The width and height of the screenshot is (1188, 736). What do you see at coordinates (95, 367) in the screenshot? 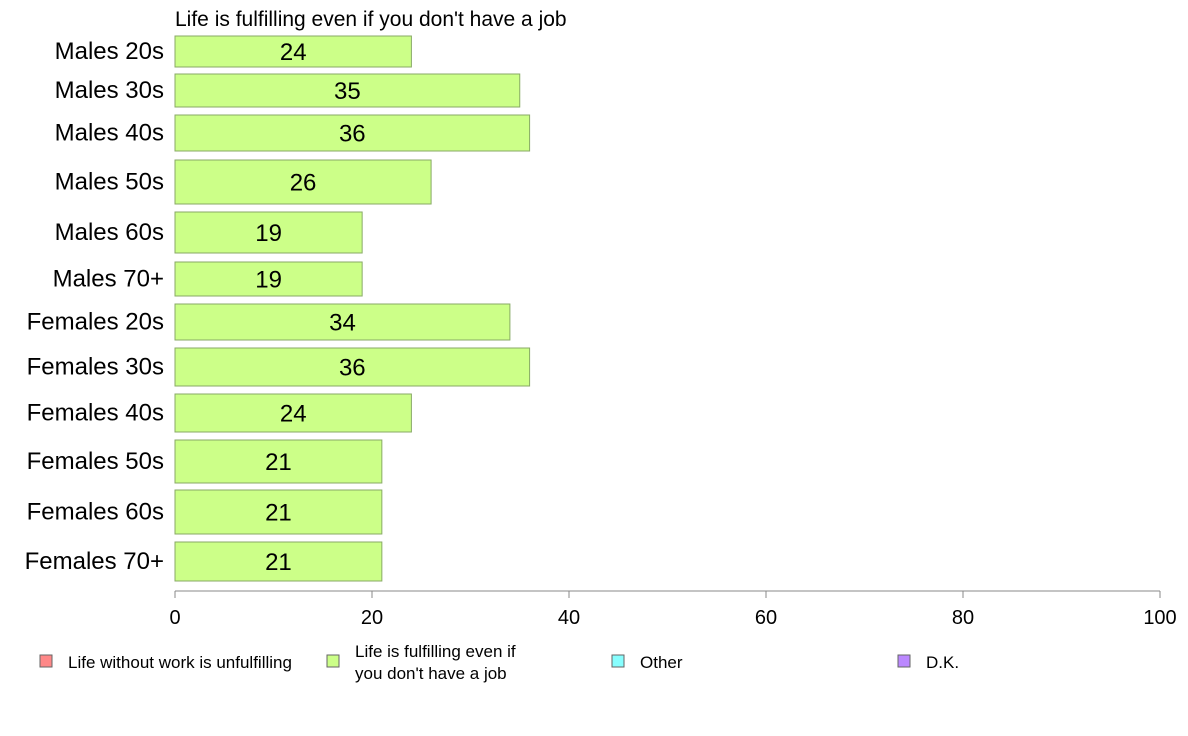
I see `category-label: Females 30s` at bounding box center [95, 367].